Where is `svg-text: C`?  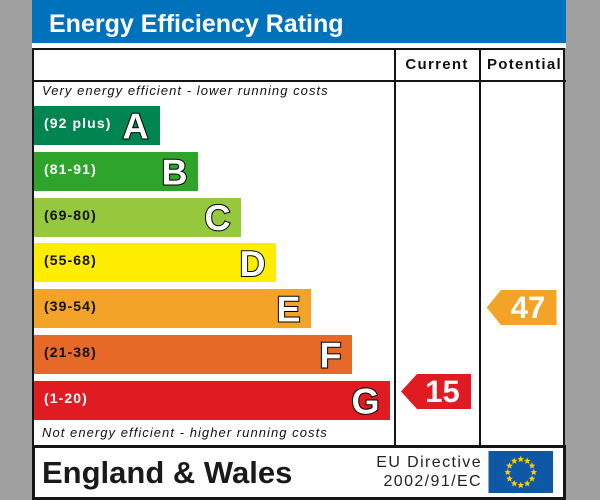
svg-text: C is located at coordinates (218, 217).